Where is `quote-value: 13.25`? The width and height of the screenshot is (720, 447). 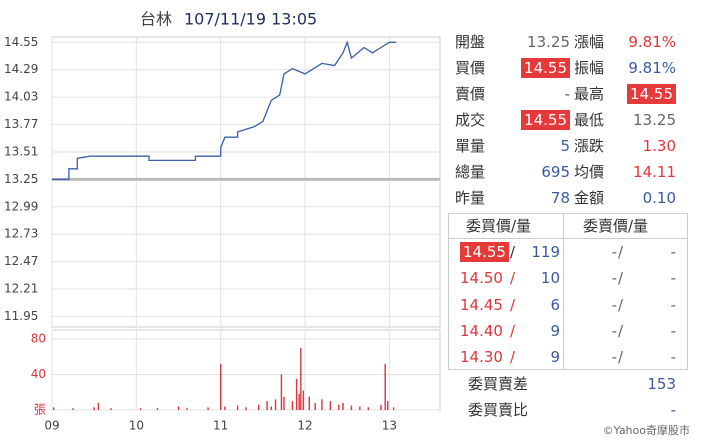
quote-value: 13.25 is located at coordinates (548, 42).